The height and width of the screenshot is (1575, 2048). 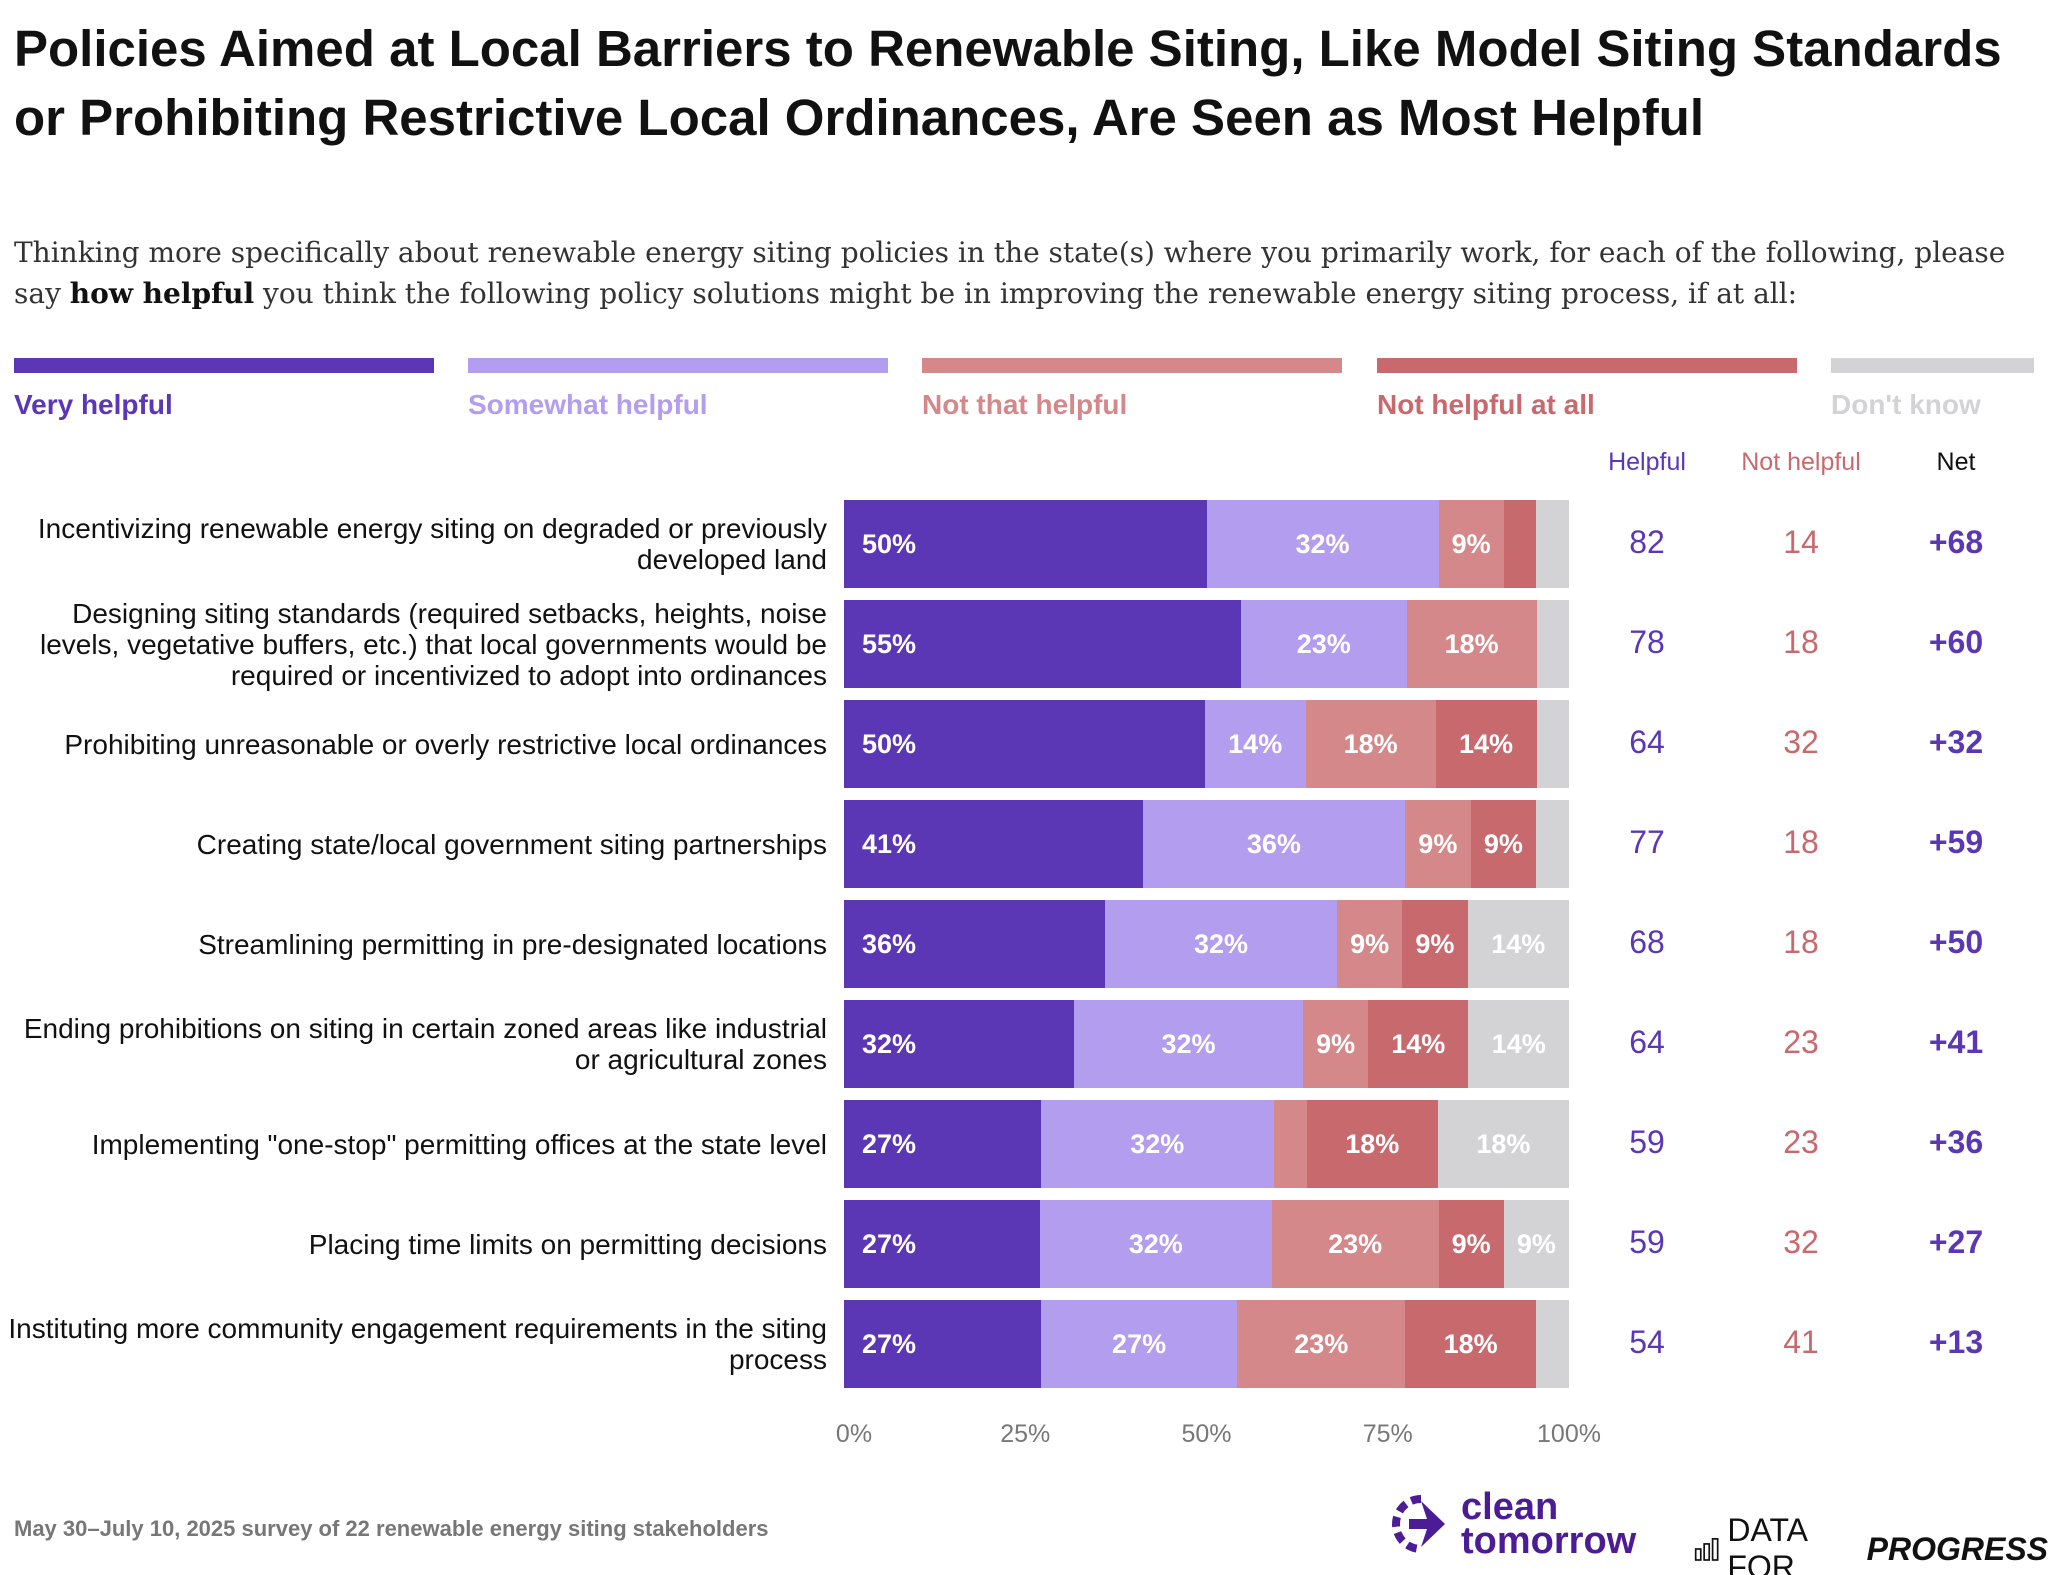 I want to click on legend-label: Not that helpful, so click(x=1025, y=404).